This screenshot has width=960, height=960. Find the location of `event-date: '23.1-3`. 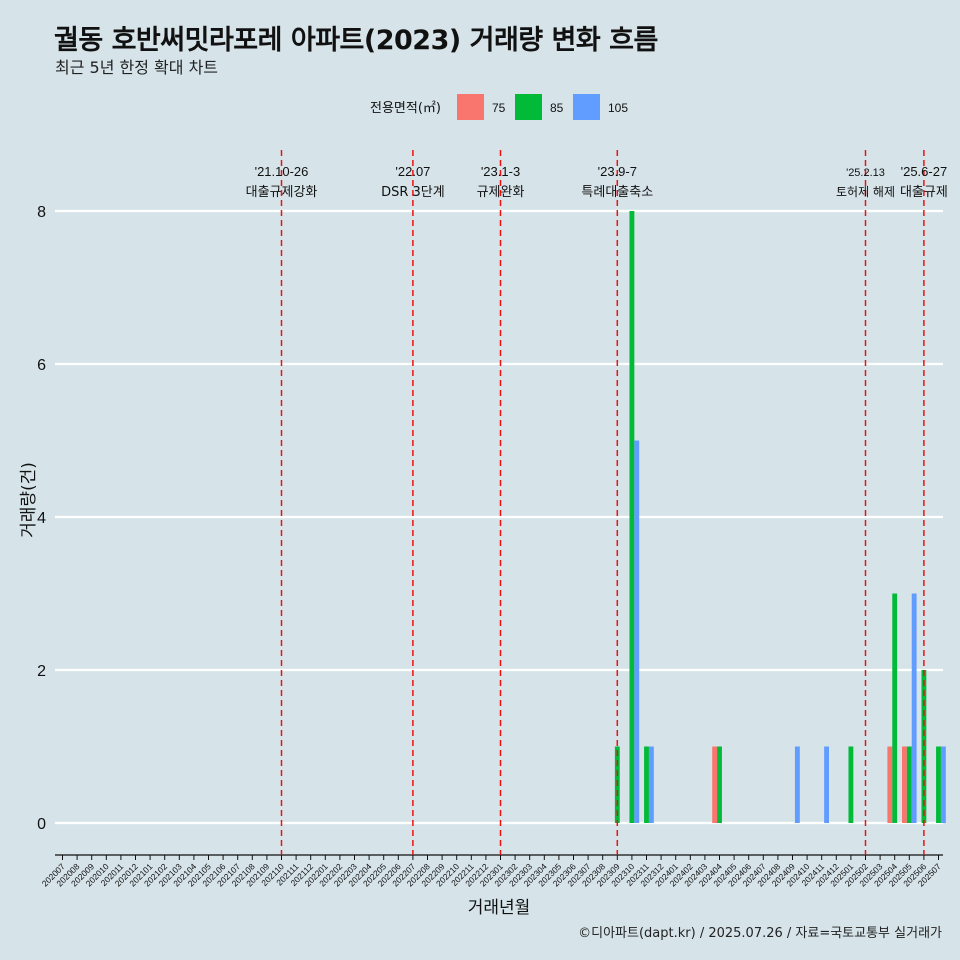

event-date: '23.1-3 is located at coordinates (500, 171).